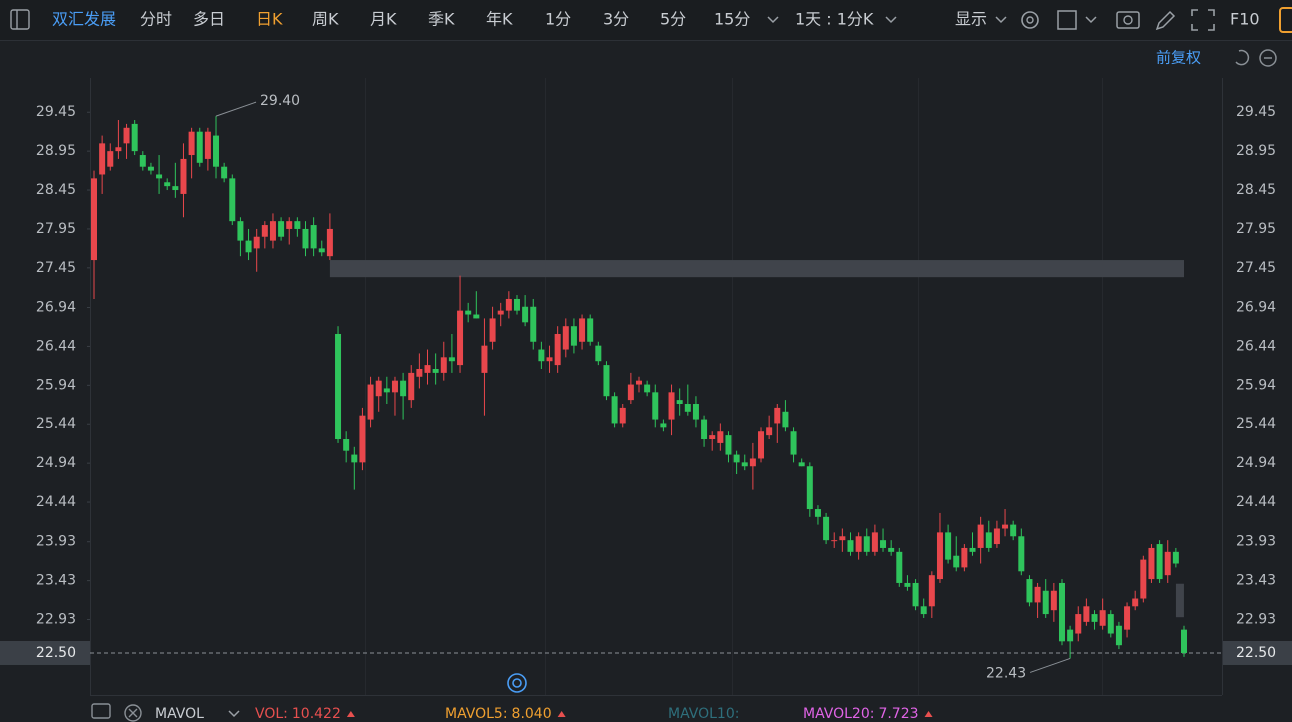 Image resolution: width=1292 pixels, height=722 pixels. I want to click on adjust-mode: 前复权, so click(1178, 58).